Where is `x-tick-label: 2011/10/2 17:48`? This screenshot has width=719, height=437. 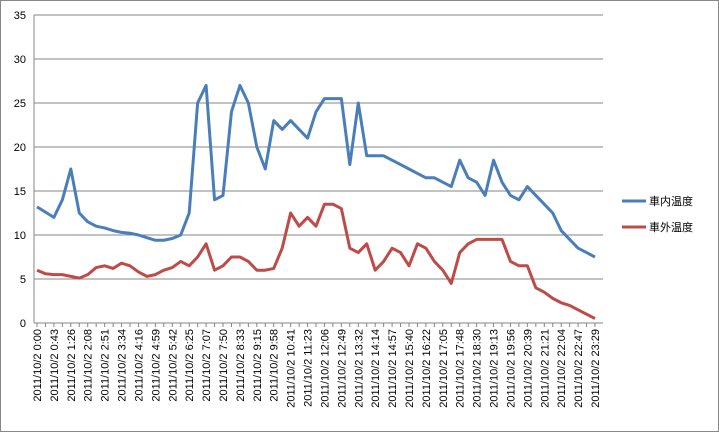
x-tick-label: 2011/10/2 17:48 is located at coordinates (461, 368).